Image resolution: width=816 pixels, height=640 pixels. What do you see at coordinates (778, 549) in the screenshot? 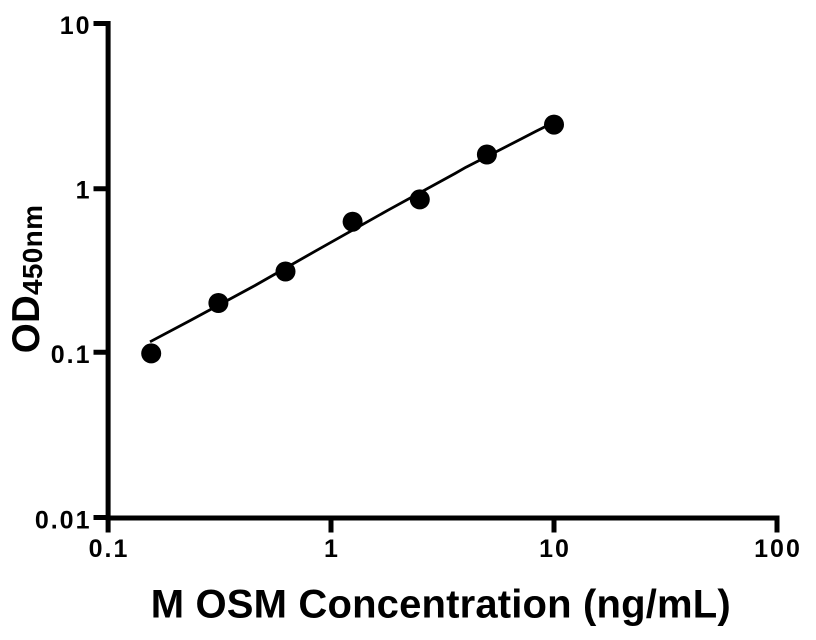
I see `svg-text: 100` at bounding box center [778, 549].